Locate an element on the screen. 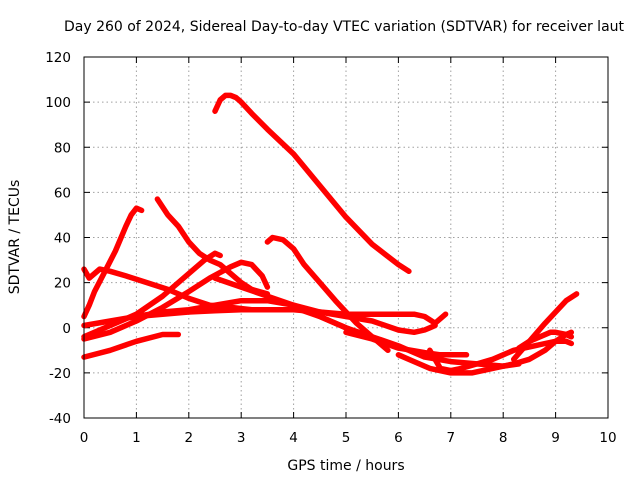  x-tick-label: 7 is located at coordinates (451, 438).